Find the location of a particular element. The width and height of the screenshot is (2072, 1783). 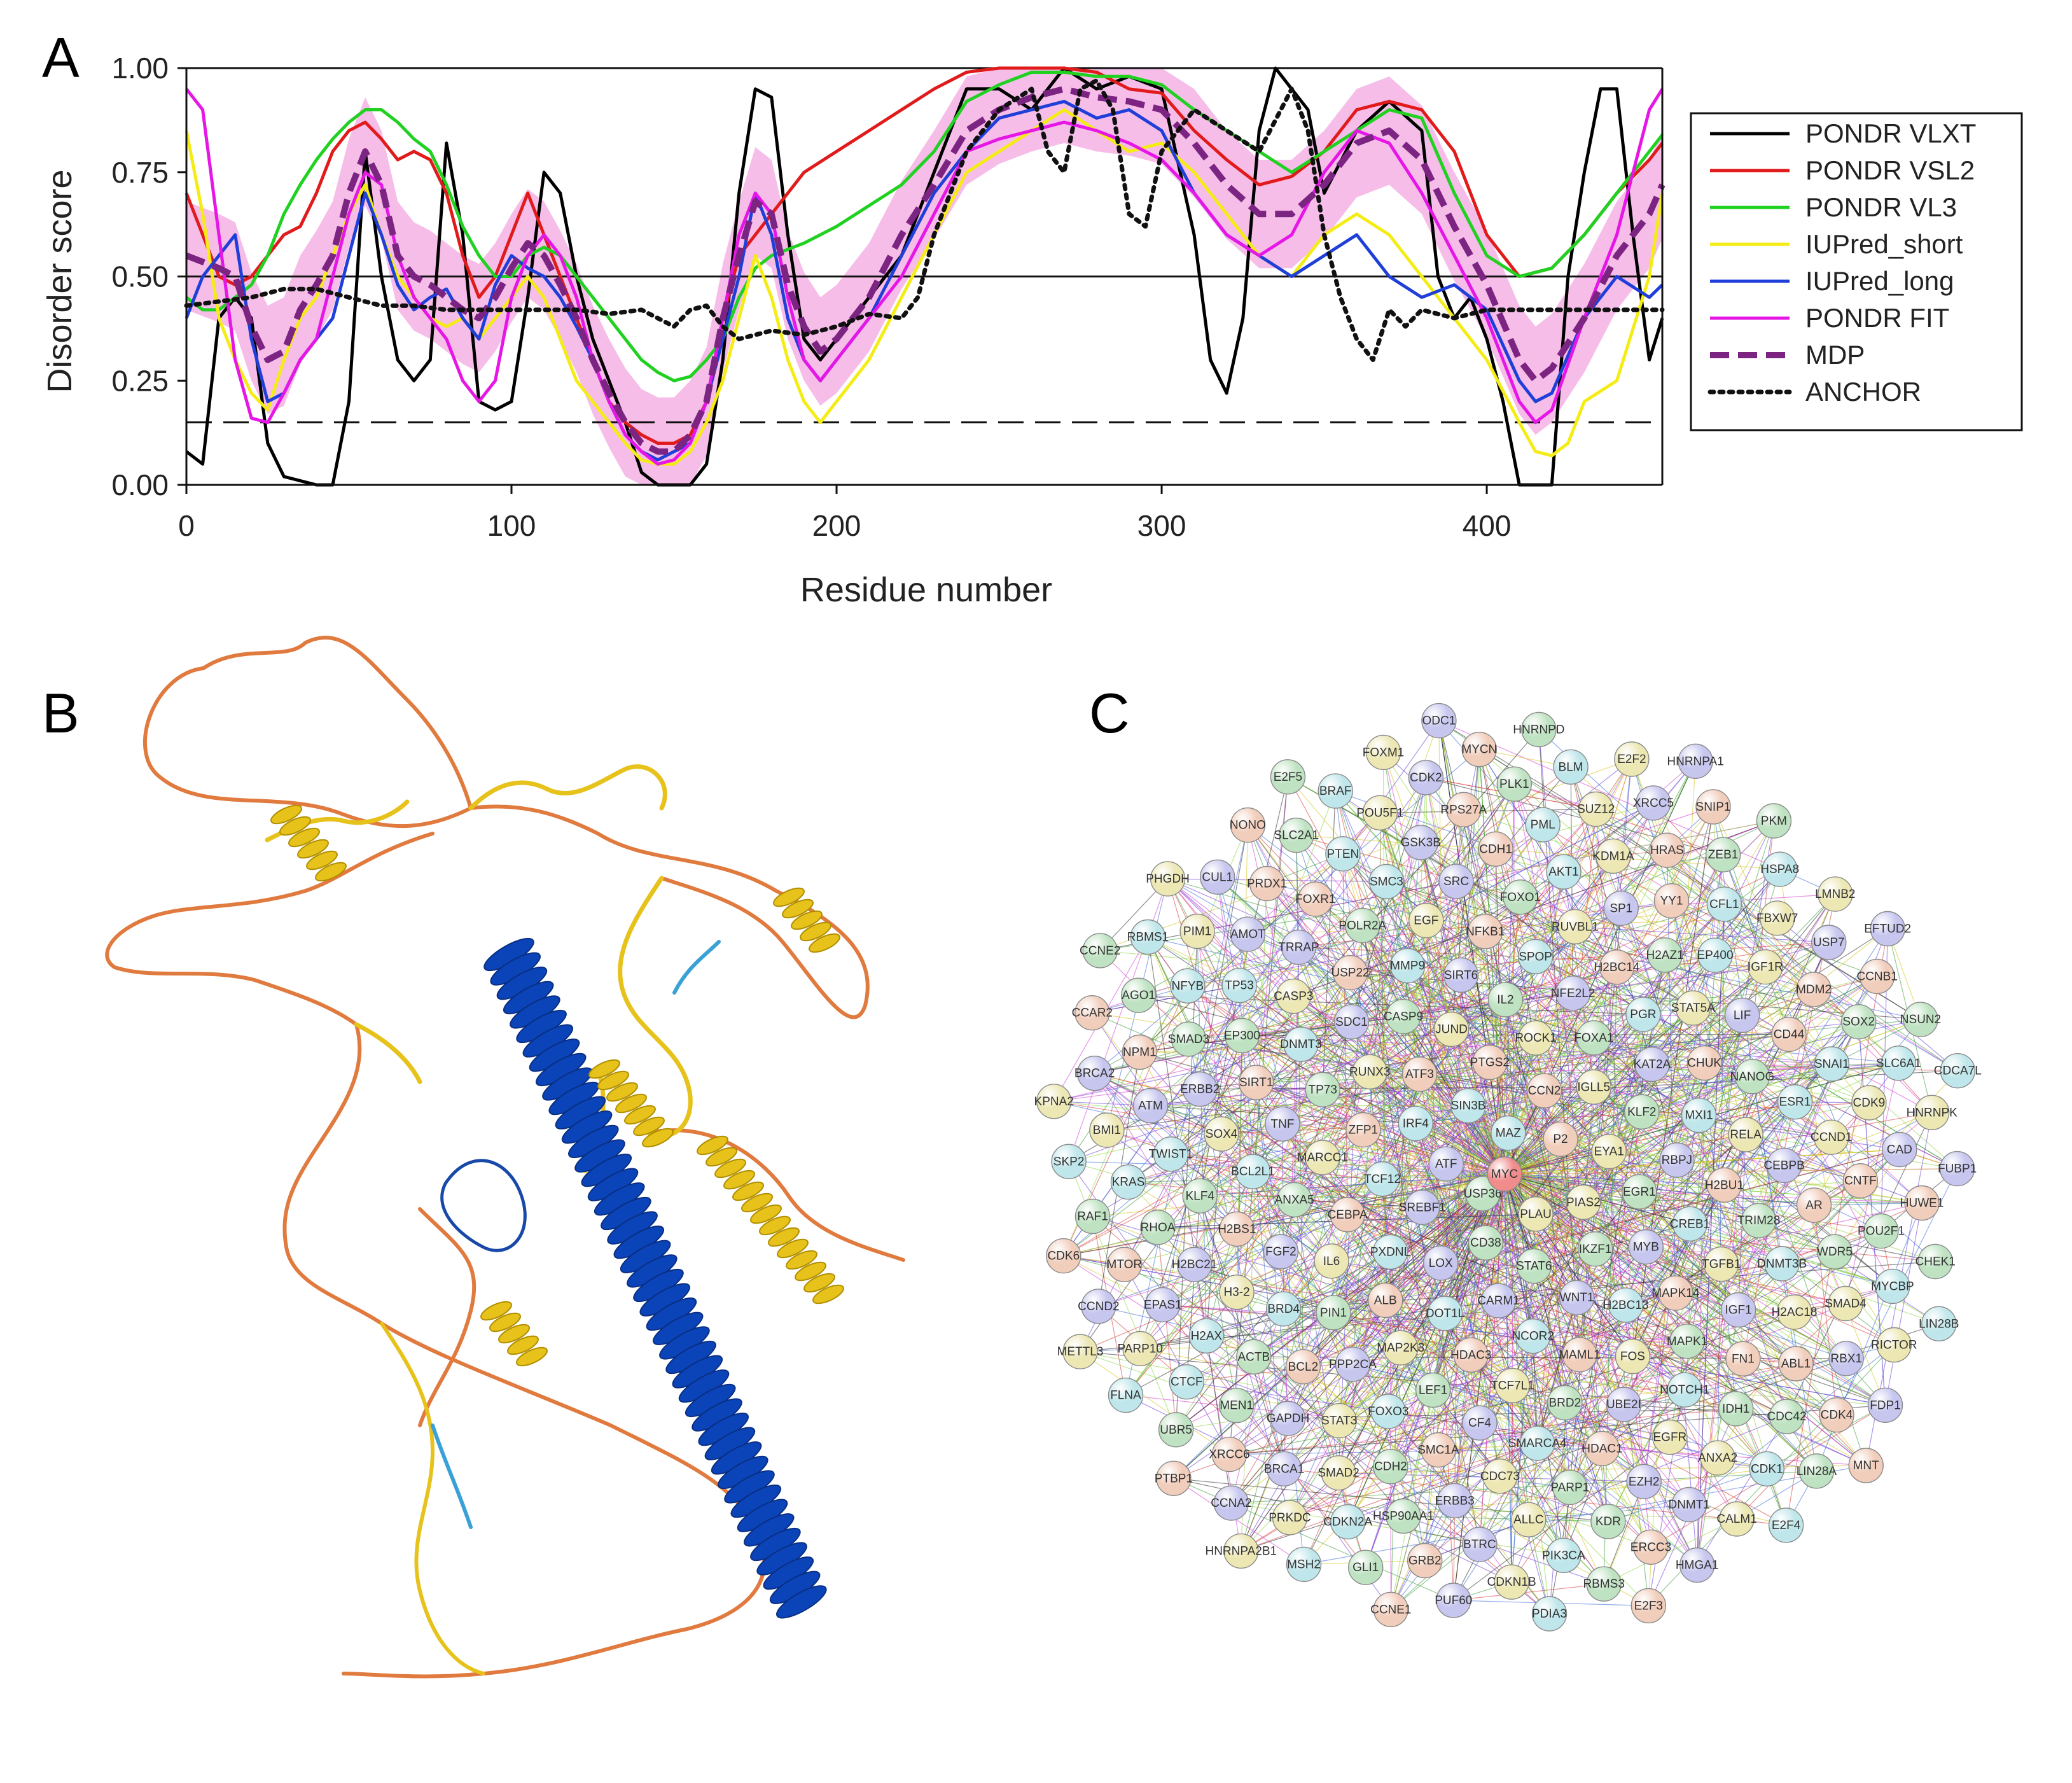

network-node: AMOT is located at coordinates (1248, 934).